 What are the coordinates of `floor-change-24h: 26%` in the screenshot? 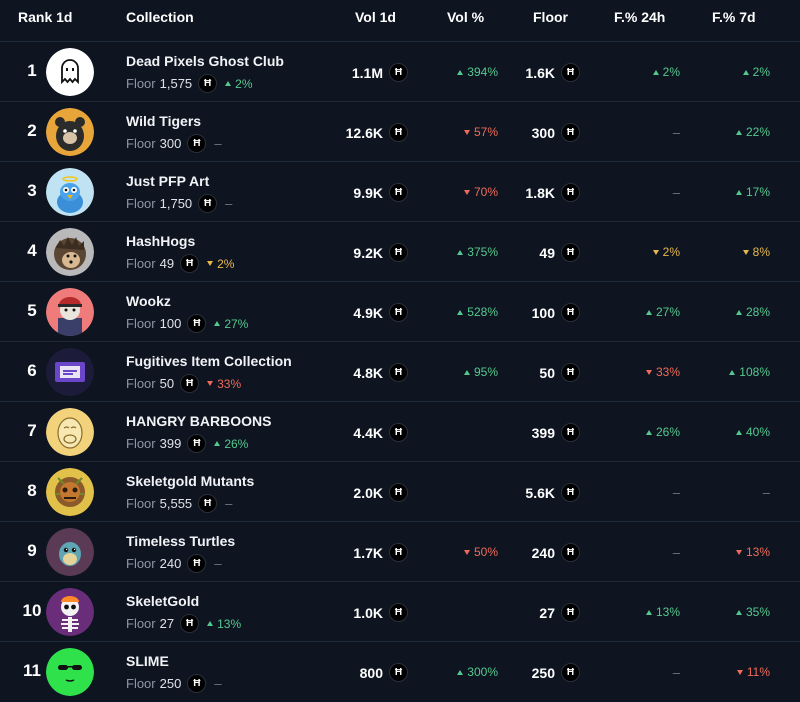 It's located at (662, 432).